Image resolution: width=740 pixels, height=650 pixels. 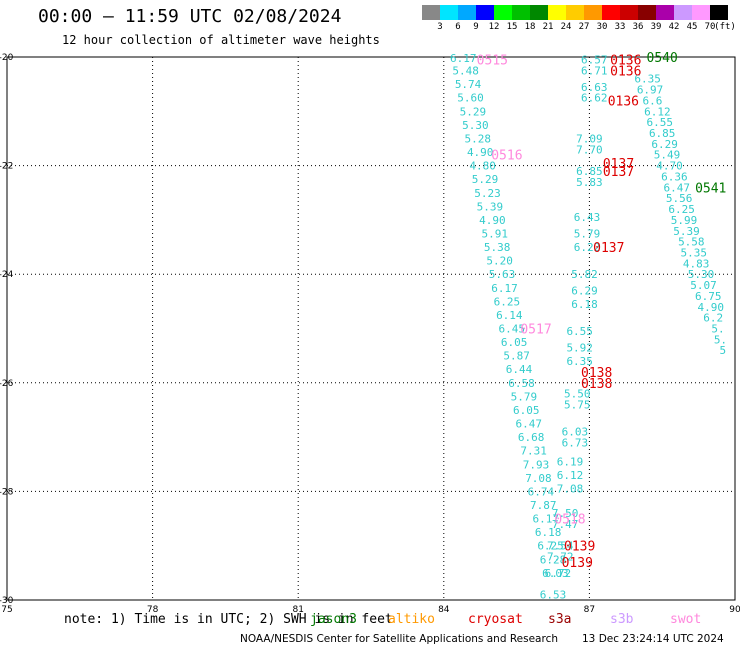 What do you see at coordinates (492, 220) in the screenshot?
I see `wave-height-value: 4.90` at bounding box center [492, 220].